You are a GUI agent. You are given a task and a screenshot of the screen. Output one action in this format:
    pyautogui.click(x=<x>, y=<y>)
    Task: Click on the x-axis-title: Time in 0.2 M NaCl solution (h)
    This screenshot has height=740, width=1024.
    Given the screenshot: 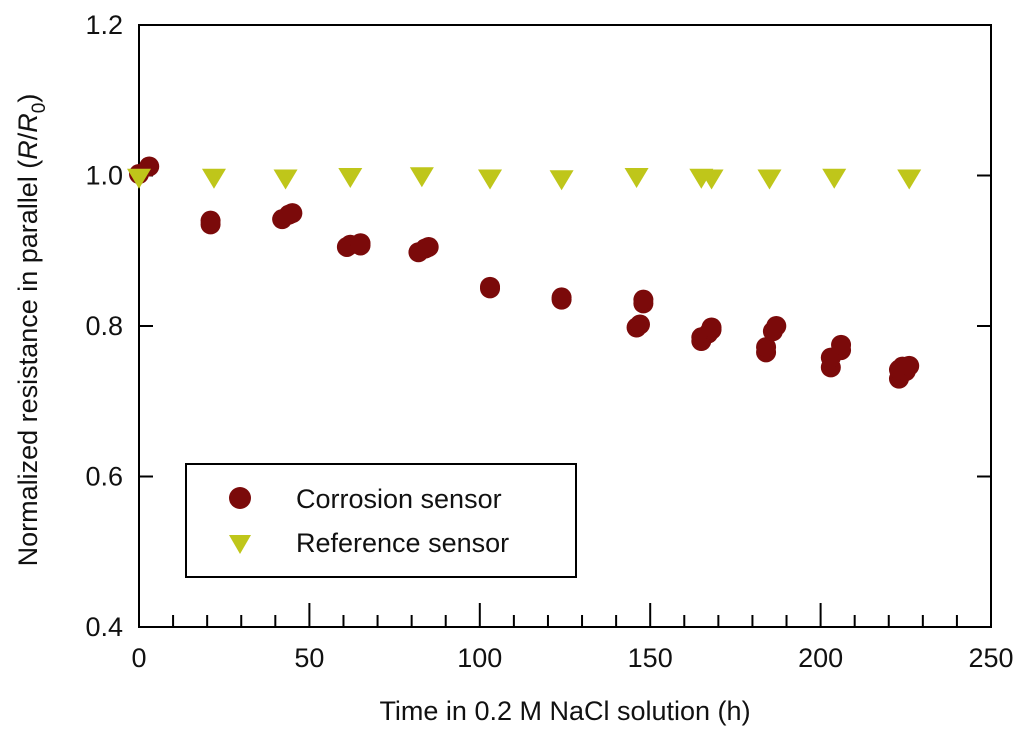 What is the action you would take?
    pyautogui.click(x=564, y=711)
    